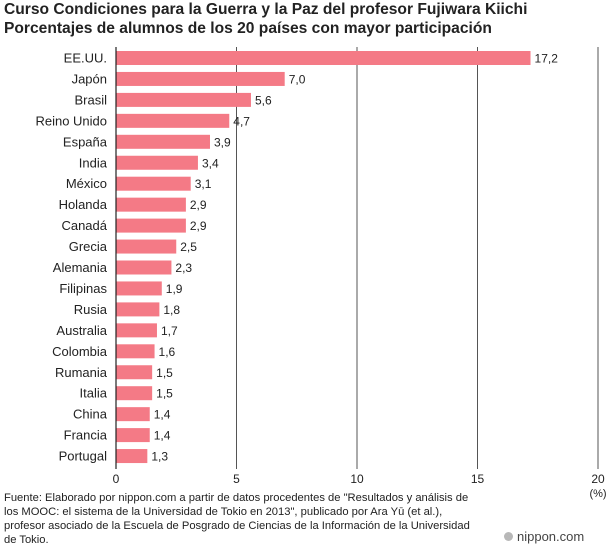 The image size is (610, 548). I want to click on value-label: 3,9, so click(222, 142).